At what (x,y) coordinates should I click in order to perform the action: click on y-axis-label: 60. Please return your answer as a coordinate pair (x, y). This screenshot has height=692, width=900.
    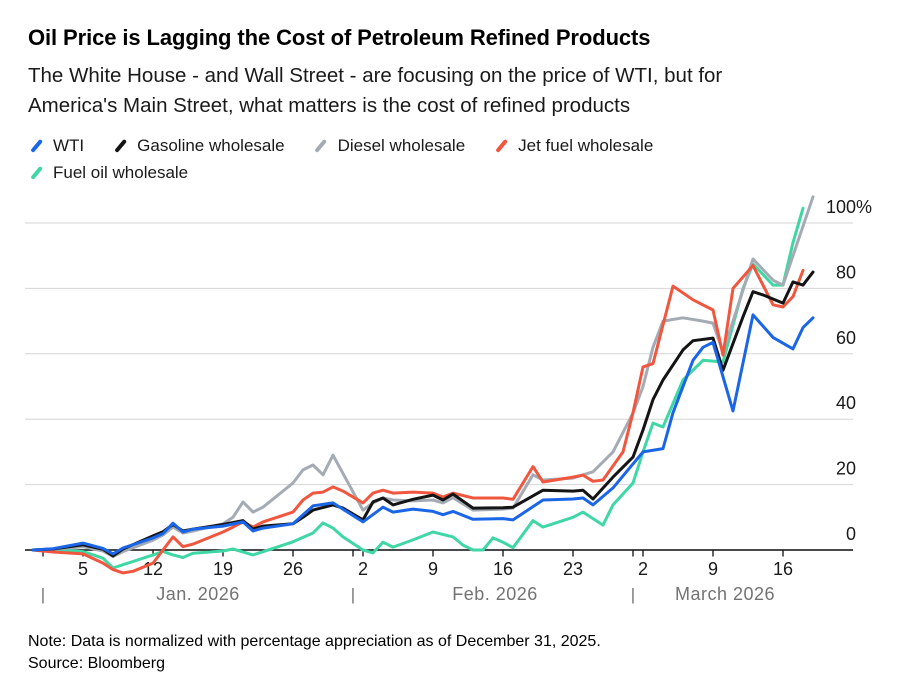
    Looking at the image, I should click on (846, 338).